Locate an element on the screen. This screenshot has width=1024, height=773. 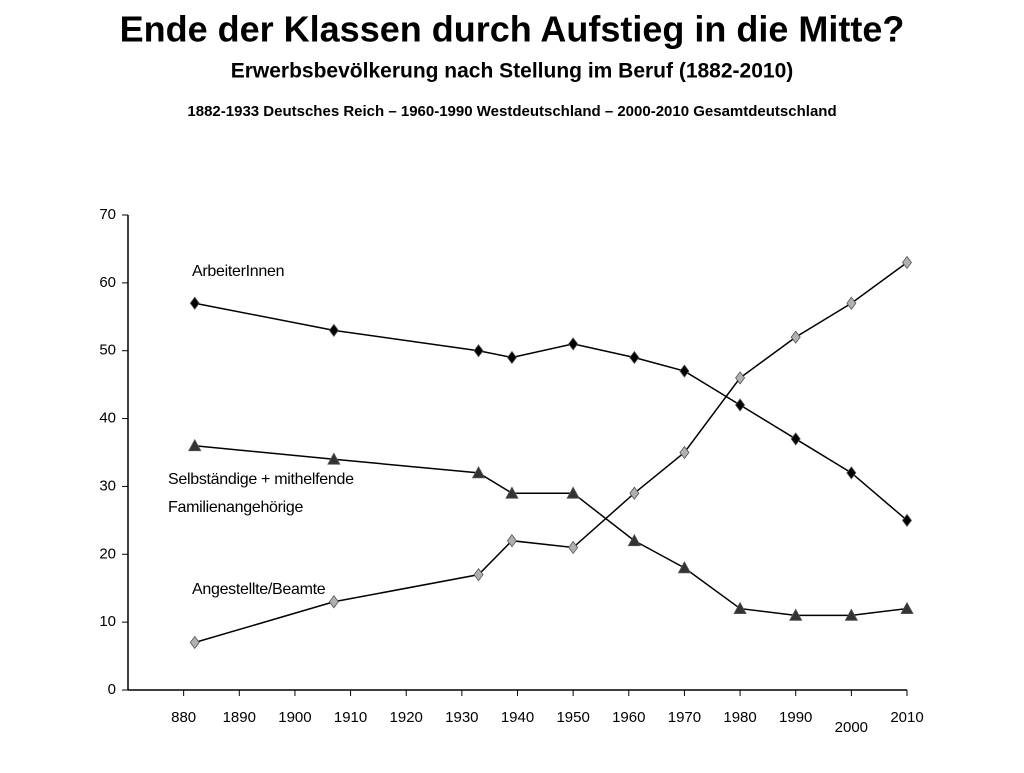
x-tick-label: 1950 is located at coordinates (572, 717).